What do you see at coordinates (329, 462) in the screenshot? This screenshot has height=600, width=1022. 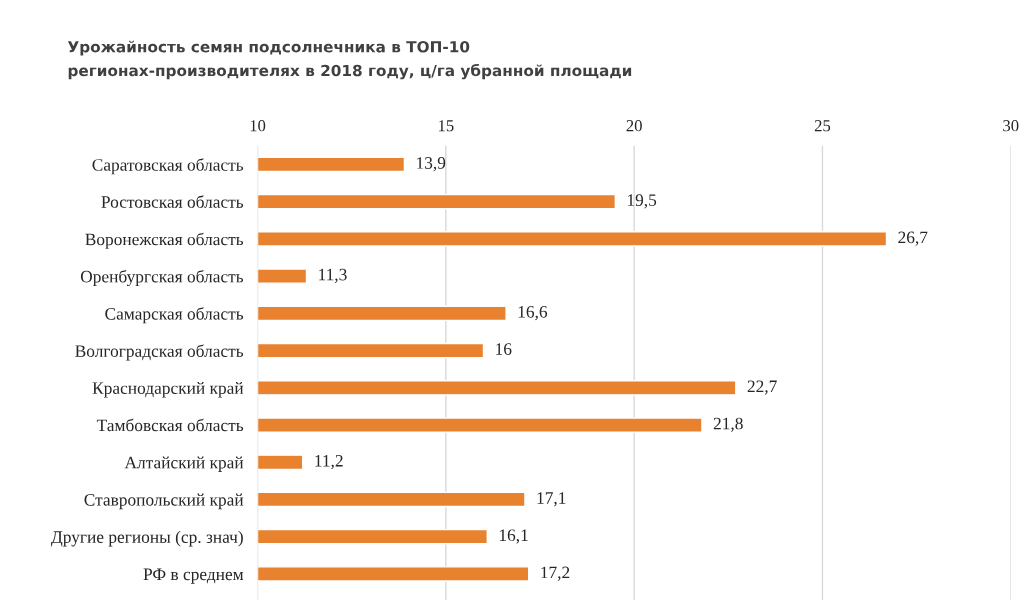 I see `data-label: 11,2` at bounding box center [329, 462].